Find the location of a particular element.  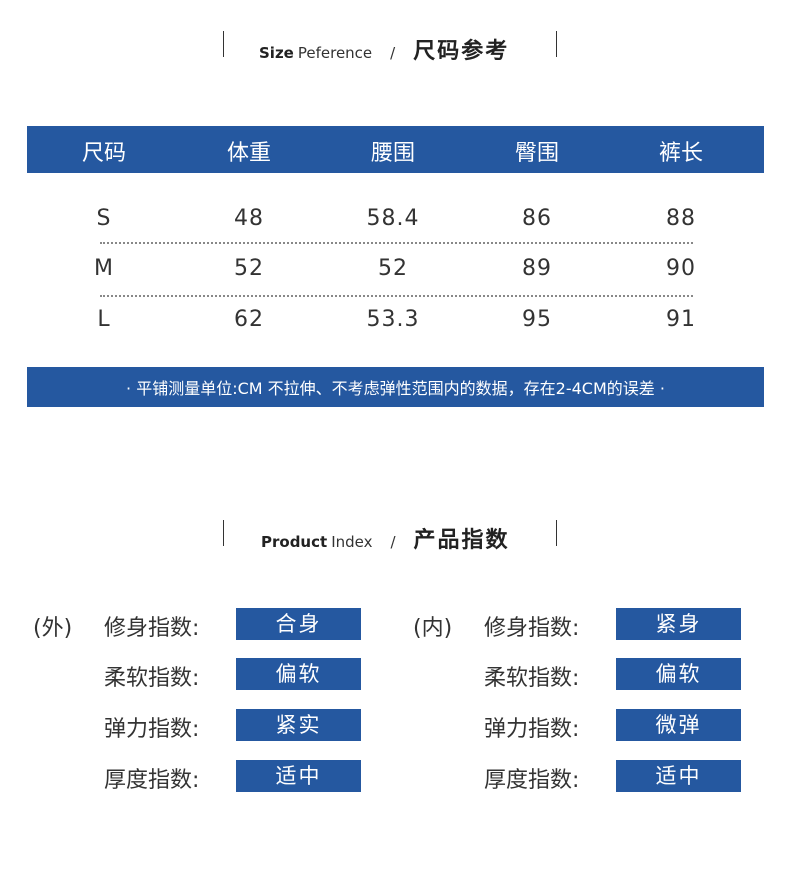

title-en-bold: Product is located at coordinates (294, 542).